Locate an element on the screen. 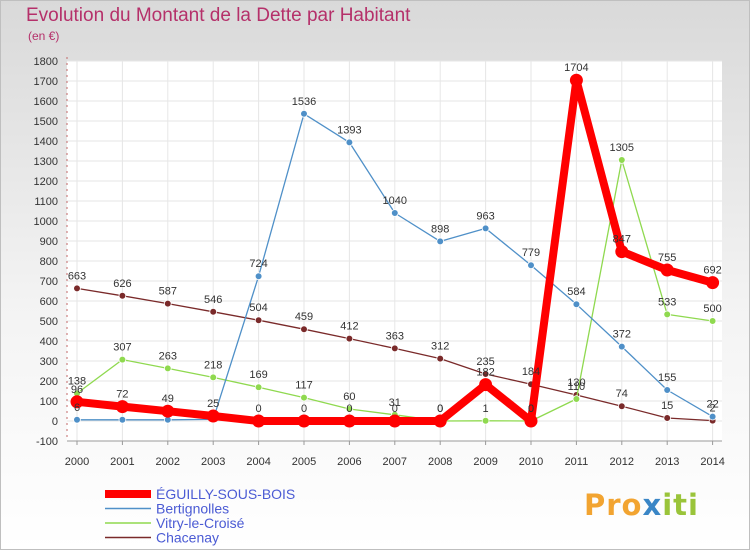 The height and width of the screenshot is (550, 750). data-label: 138 is located at coordinates (77, 381).